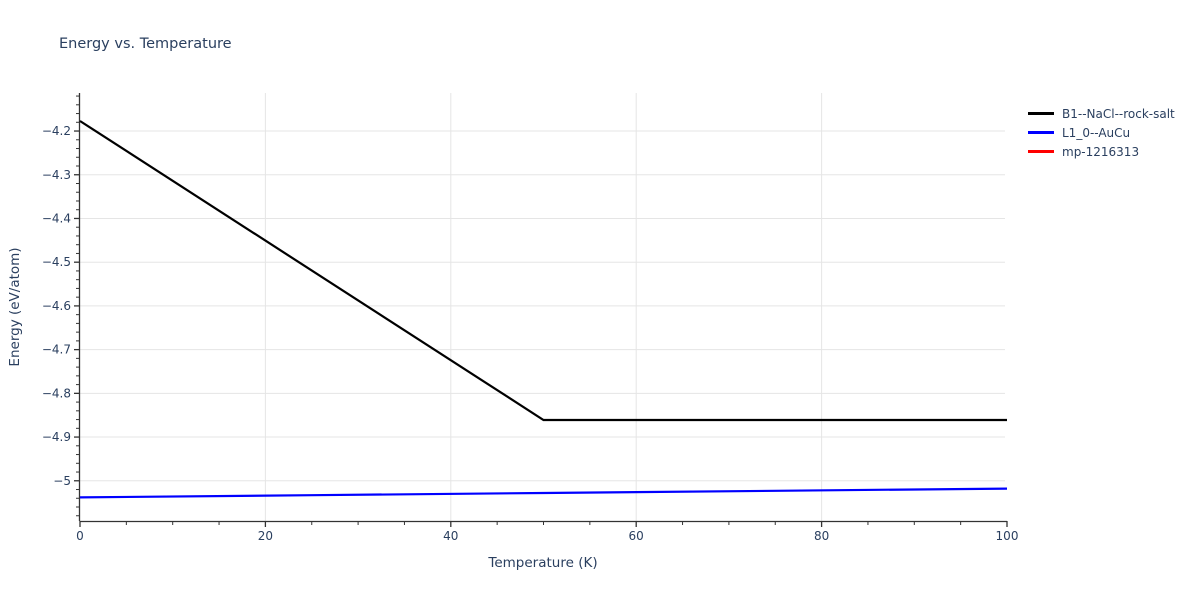 This screenshot has height=600, width=1200. Describe the element at coordinates (62, 481) in the screenshot. I see `y-tick-label: −5` at that location.